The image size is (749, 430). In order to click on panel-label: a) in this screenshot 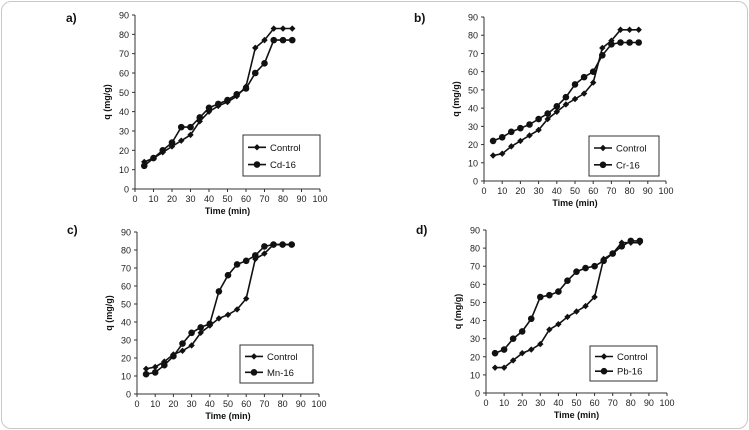, I will do `click(71, 18)`.